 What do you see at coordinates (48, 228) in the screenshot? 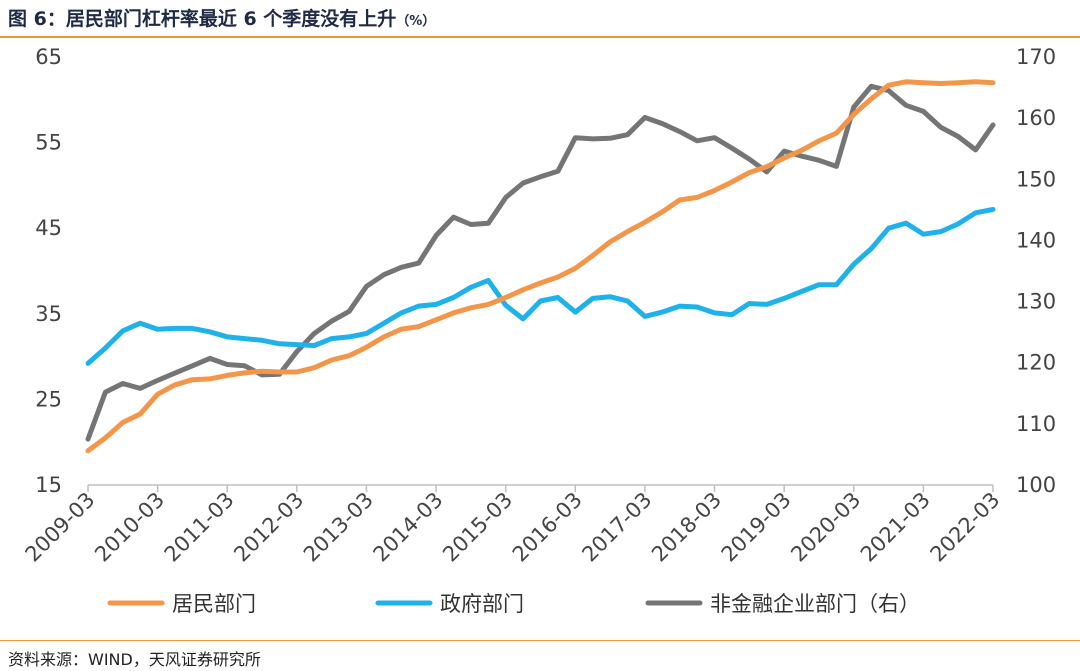
I see `y-left-tick-label: 45` at bounding box center [48, 228].